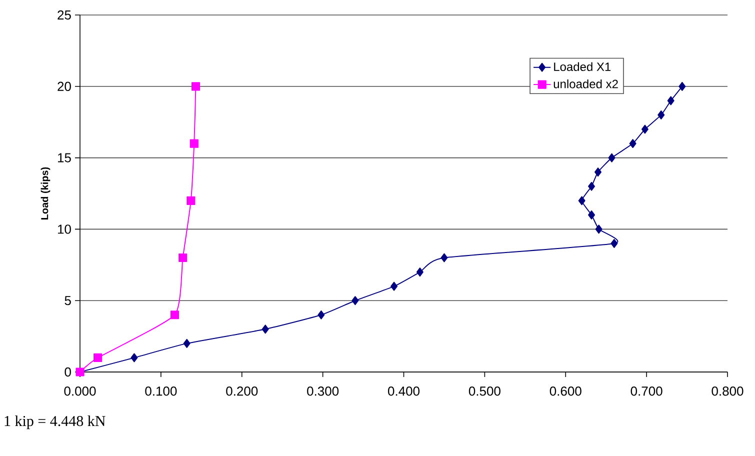 The width and height of the screenshot is (755, 456). Describe the element at coordinates (64, 15) in the screenshot. I see `y-tick-label: 25` at that location.